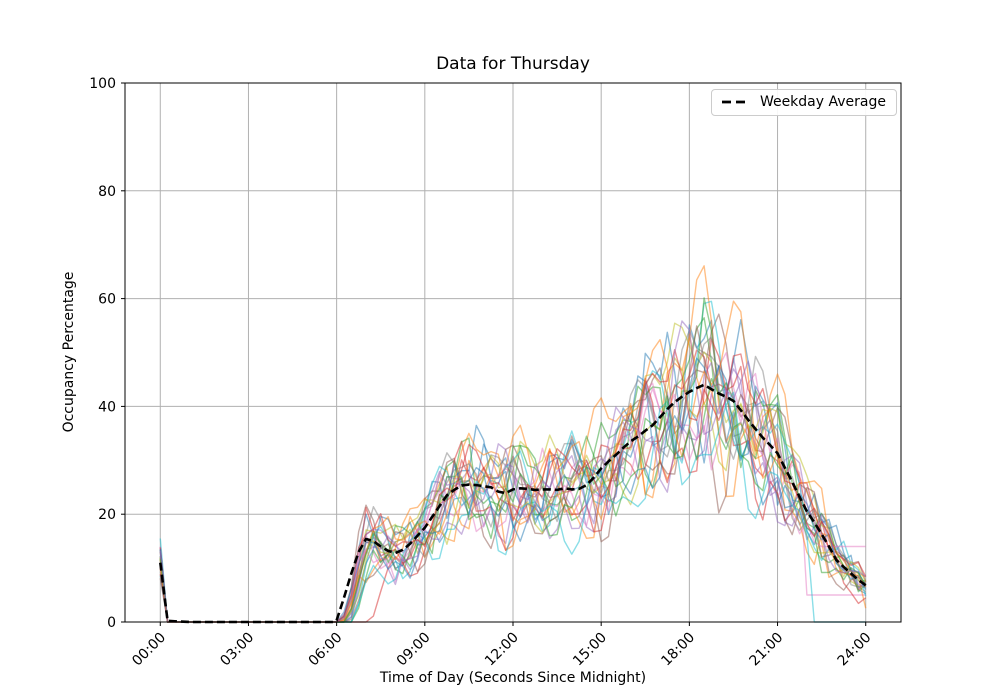 This screenshot has width=1000, height=700. I want to click on x-tick-label: 21:00, so click(767, 650).